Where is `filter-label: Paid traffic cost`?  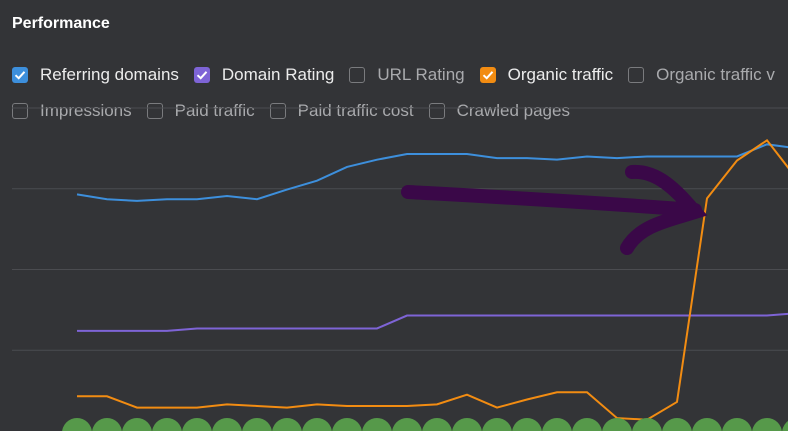
filter-label: Paid traffic cost is located at coordinates (355, 110).